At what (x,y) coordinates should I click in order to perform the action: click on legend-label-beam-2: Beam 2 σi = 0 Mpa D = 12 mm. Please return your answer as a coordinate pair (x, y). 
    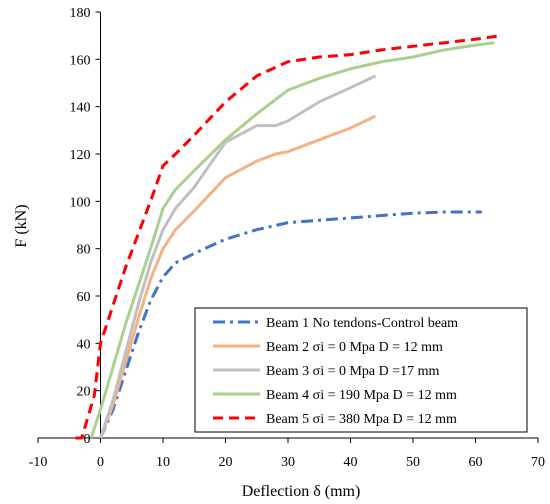
    Looking at the image, I should click on (354, 347).